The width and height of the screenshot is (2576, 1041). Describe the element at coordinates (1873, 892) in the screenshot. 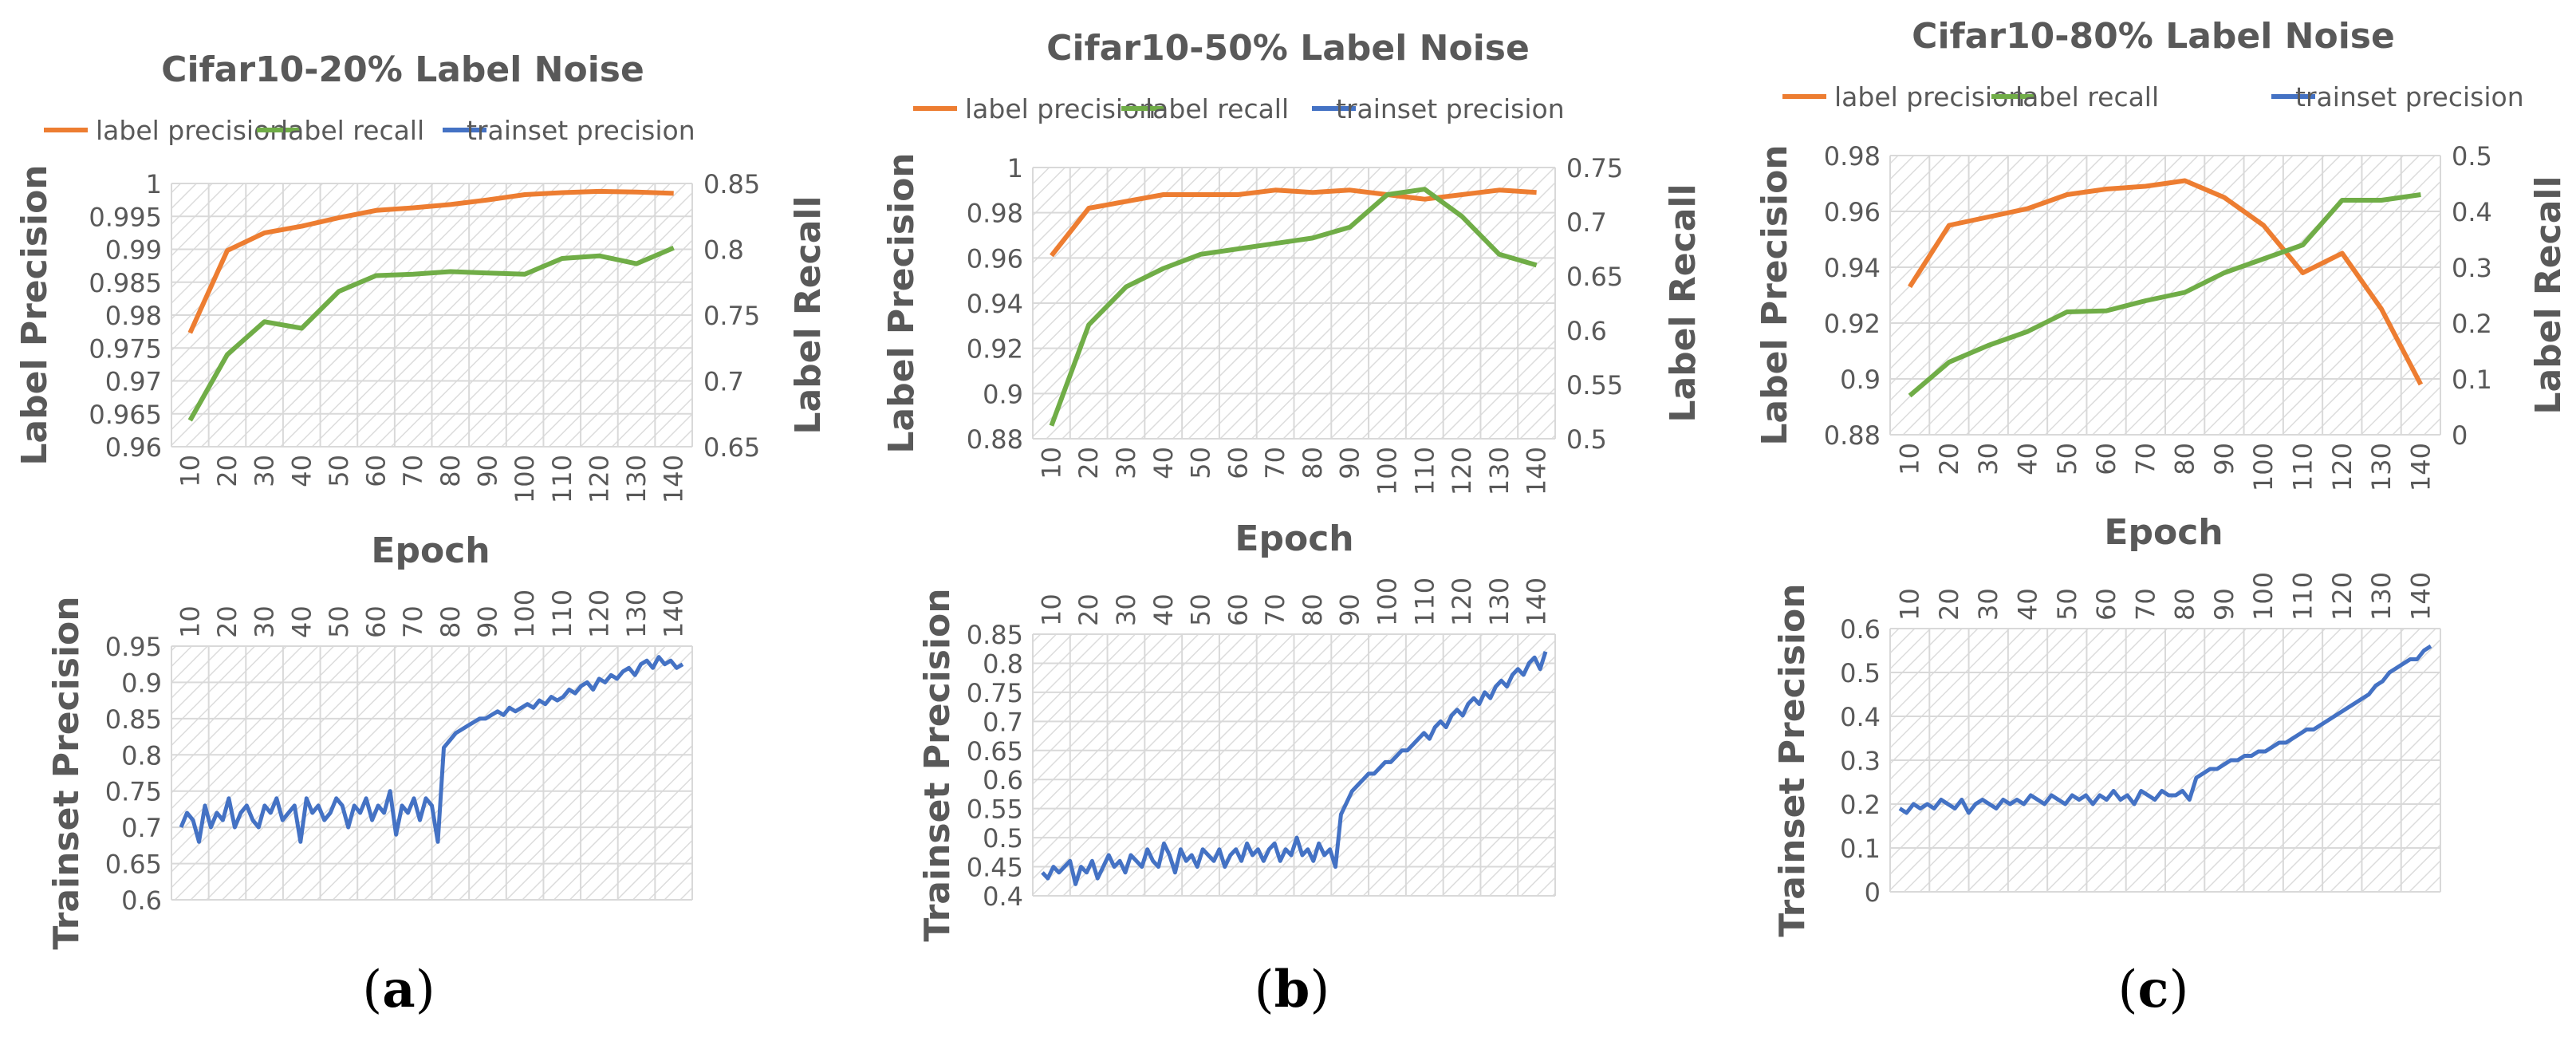

I see `trainset-y-tick-label: 0` at that location.